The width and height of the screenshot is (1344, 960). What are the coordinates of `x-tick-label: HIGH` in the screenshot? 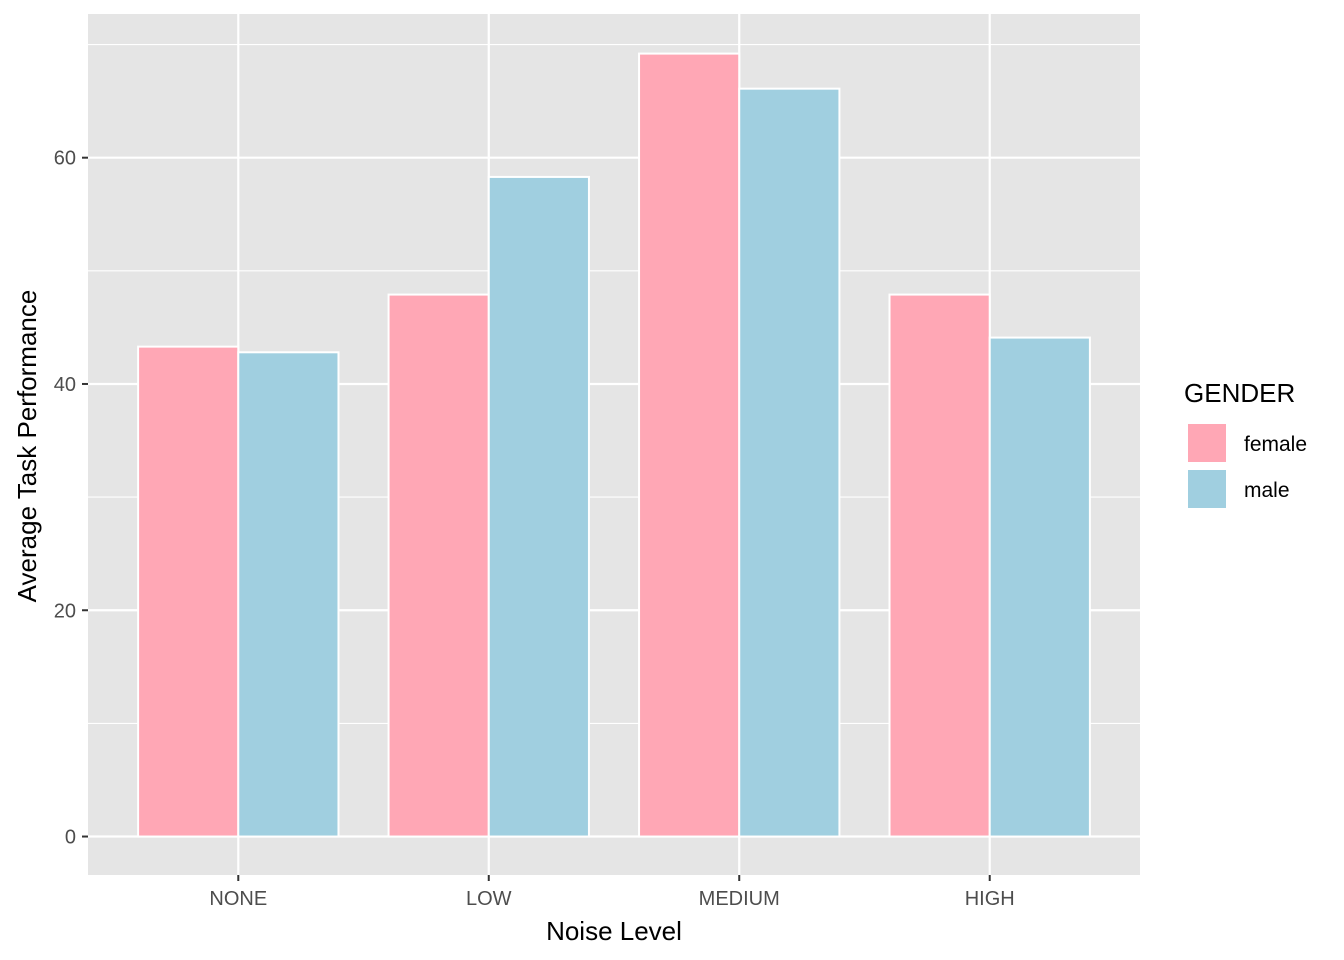 It's located at (990, 899).